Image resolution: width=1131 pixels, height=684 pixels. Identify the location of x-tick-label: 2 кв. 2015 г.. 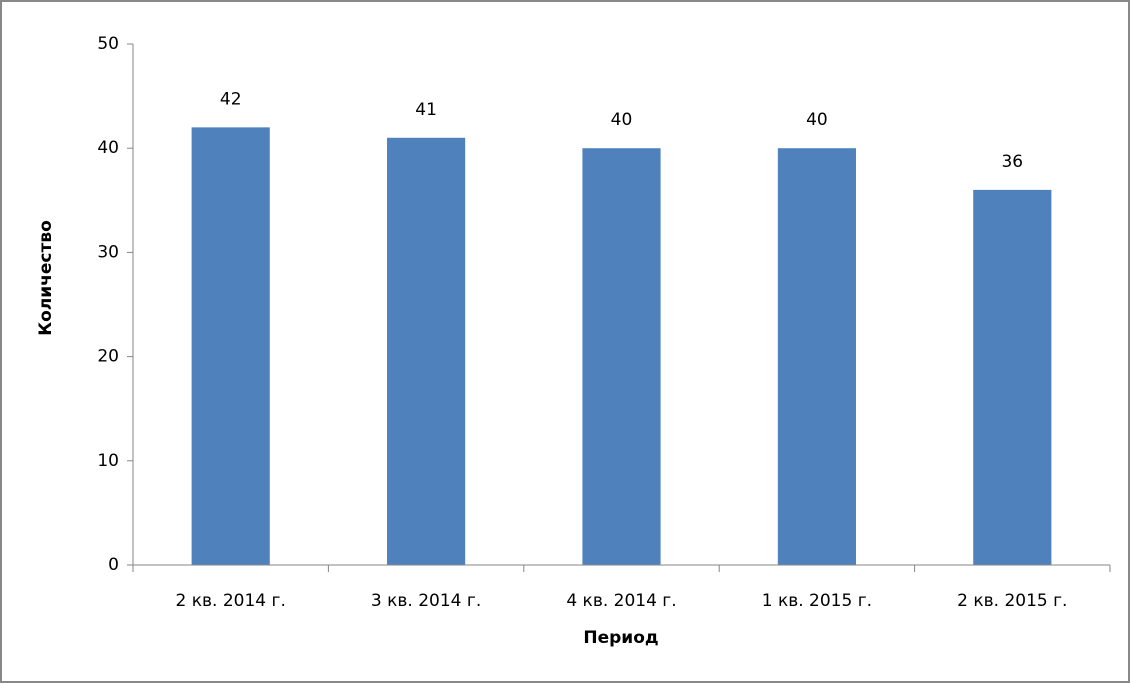
(1012, 601).